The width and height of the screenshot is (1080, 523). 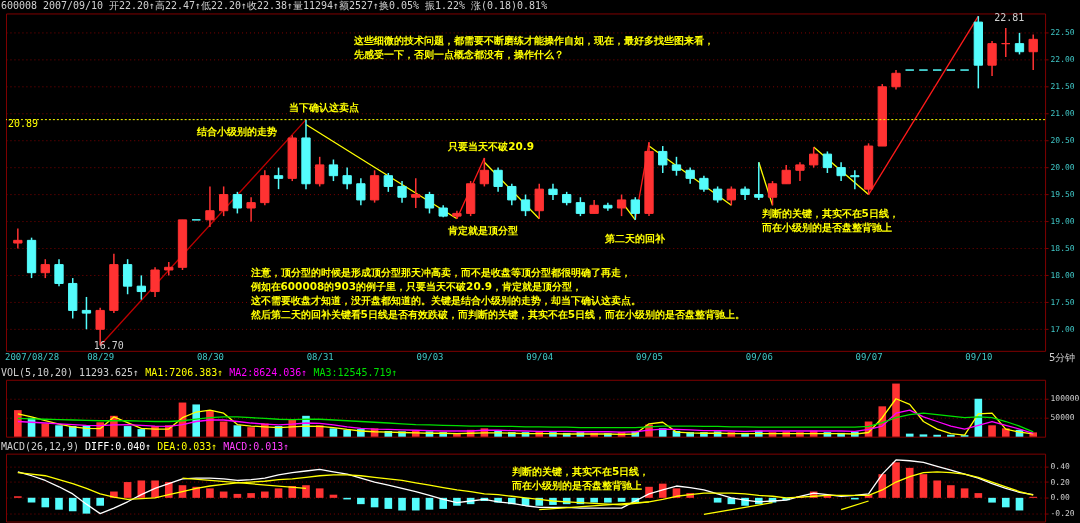 What do you see at coordinates (650, 357) in the screenshot?
I see `x-tick-label: 09/05` at bounding box center [650, 357].